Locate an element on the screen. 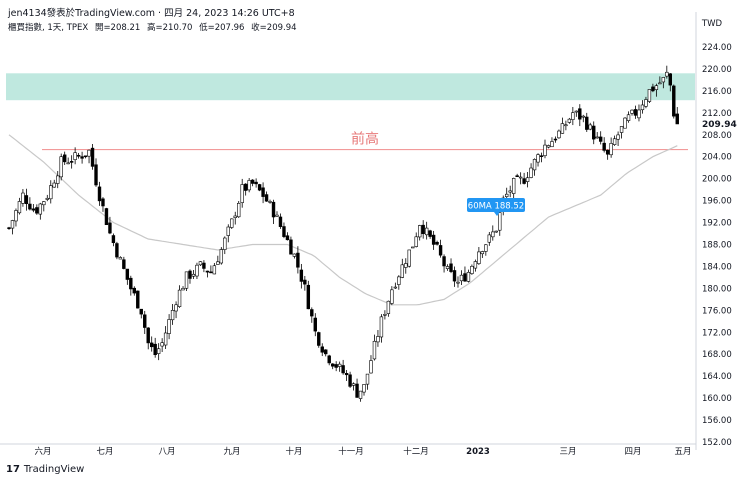 The height and width of the screenshot is (480, 740). tradingview-footer: 17 TradingView is located at coordinates (45, 469).